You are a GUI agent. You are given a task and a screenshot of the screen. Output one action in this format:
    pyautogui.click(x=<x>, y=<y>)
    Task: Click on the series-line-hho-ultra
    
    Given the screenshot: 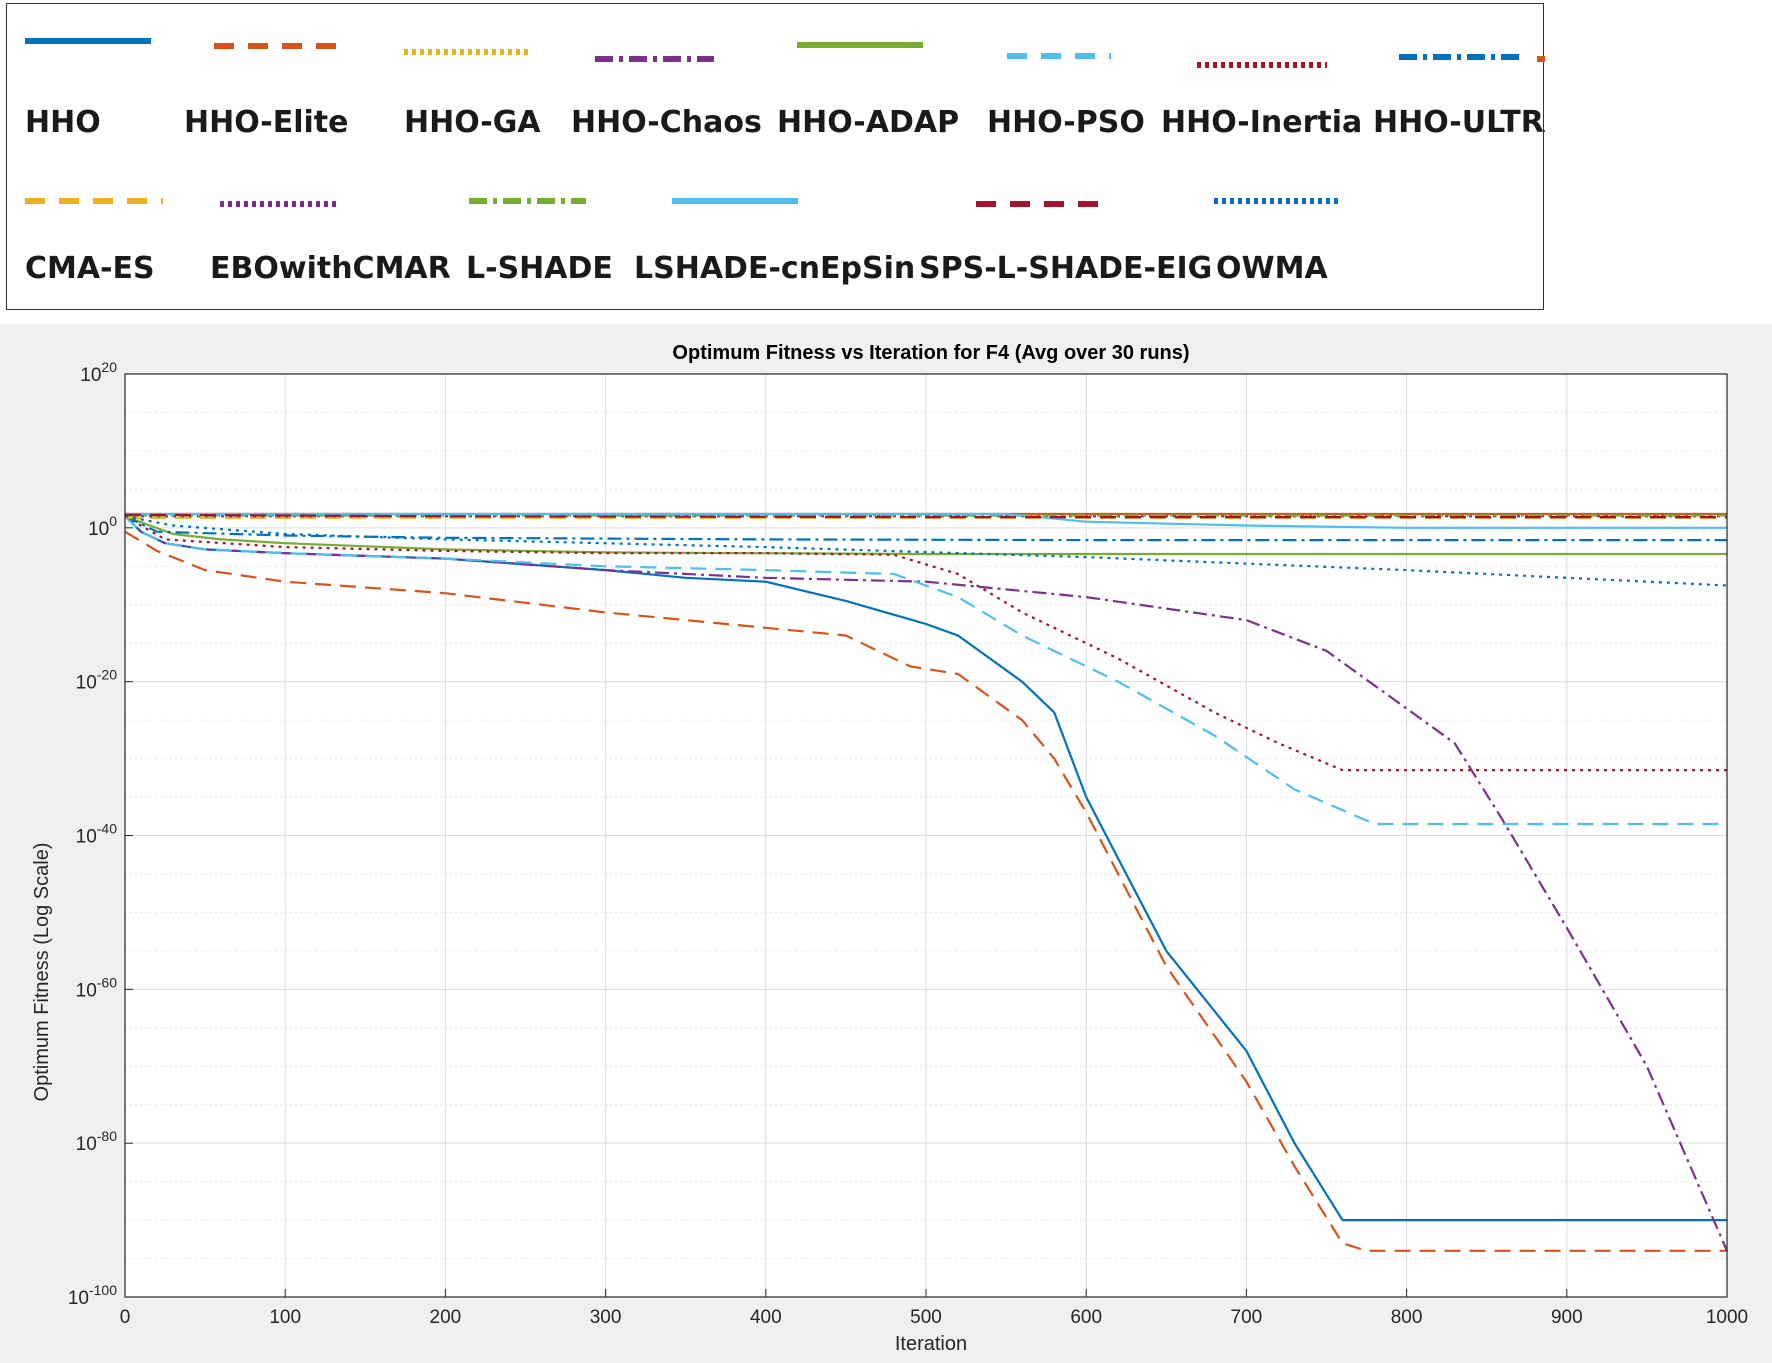 What is the action you would take?
    pyautogui.click(x=925, y=528)
    